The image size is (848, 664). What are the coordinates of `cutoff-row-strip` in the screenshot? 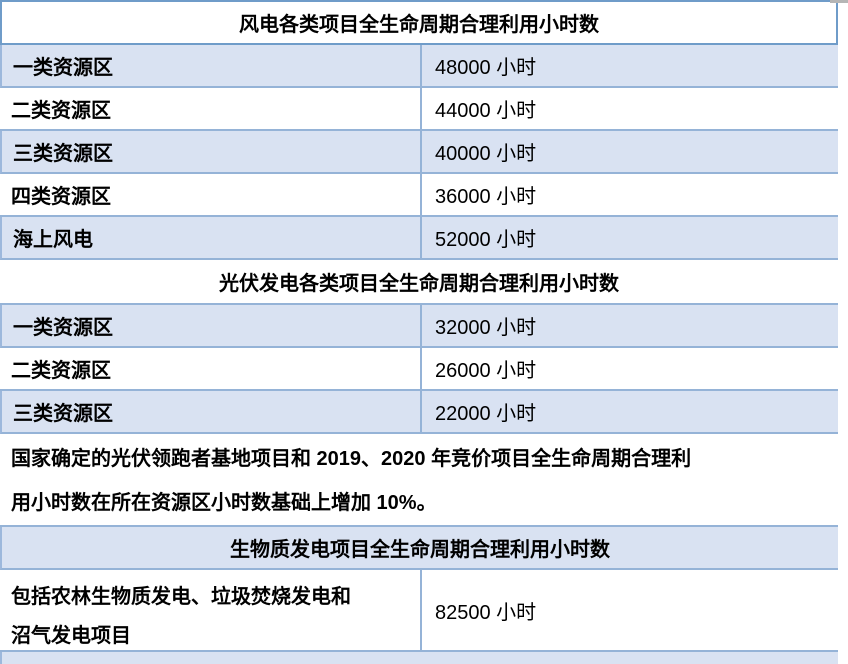 It's located at (419, 658).